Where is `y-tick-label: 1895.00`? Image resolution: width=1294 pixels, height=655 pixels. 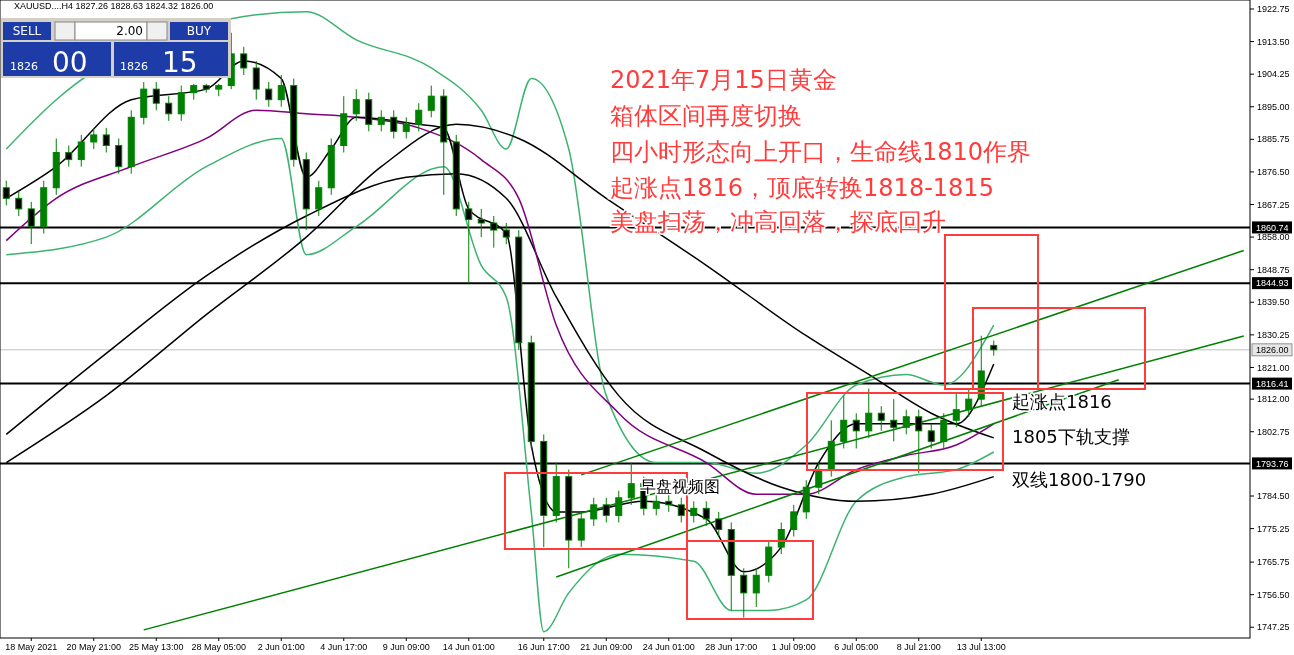 y-tick-label: 1895.00 is located at coordinates (1273, 106).